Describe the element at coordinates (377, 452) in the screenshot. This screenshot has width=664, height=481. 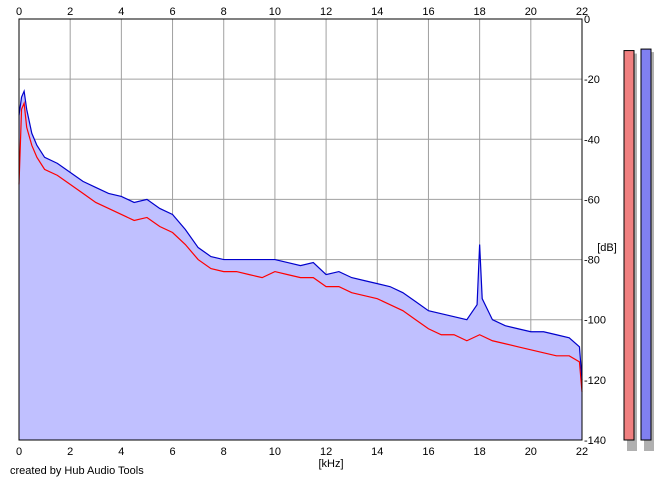
I see `x-tick-label-bottom: 14` at that location.